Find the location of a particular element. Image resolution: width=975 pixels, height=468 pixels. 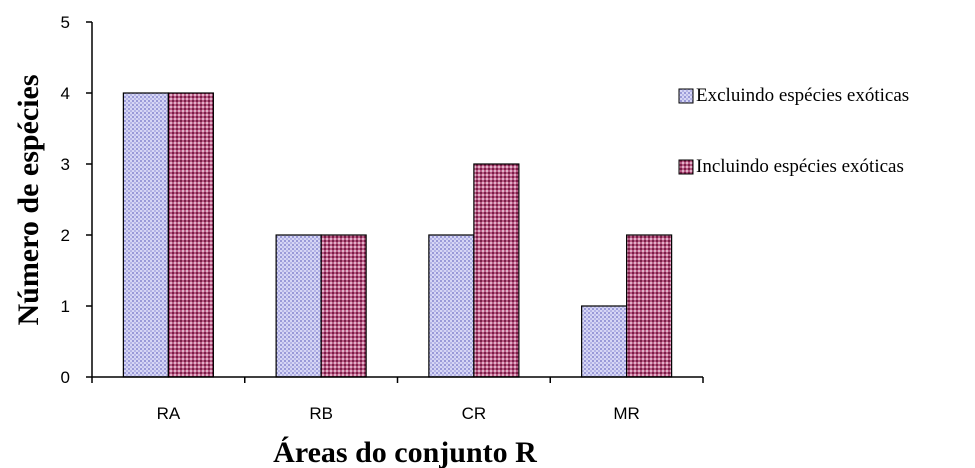

legend-label: Incluindo espécies exóticas is located at coordinates (800, 166).